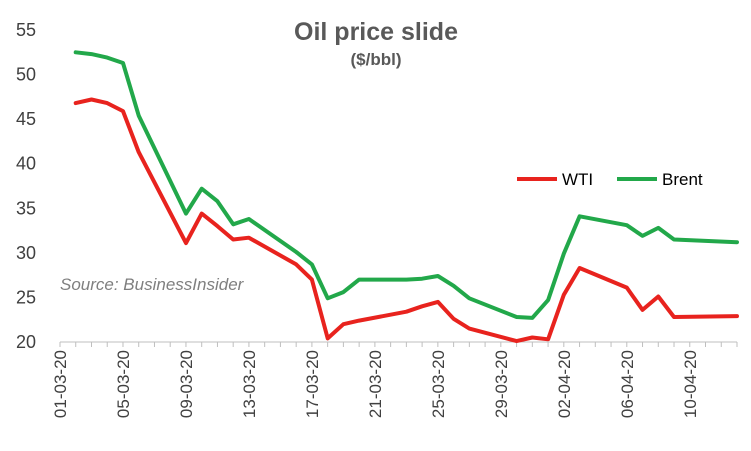  What do you see at coordinates (26, 208) in the screenshot?
I see `y-tick-label: 35` at bounding box center [26, 208].